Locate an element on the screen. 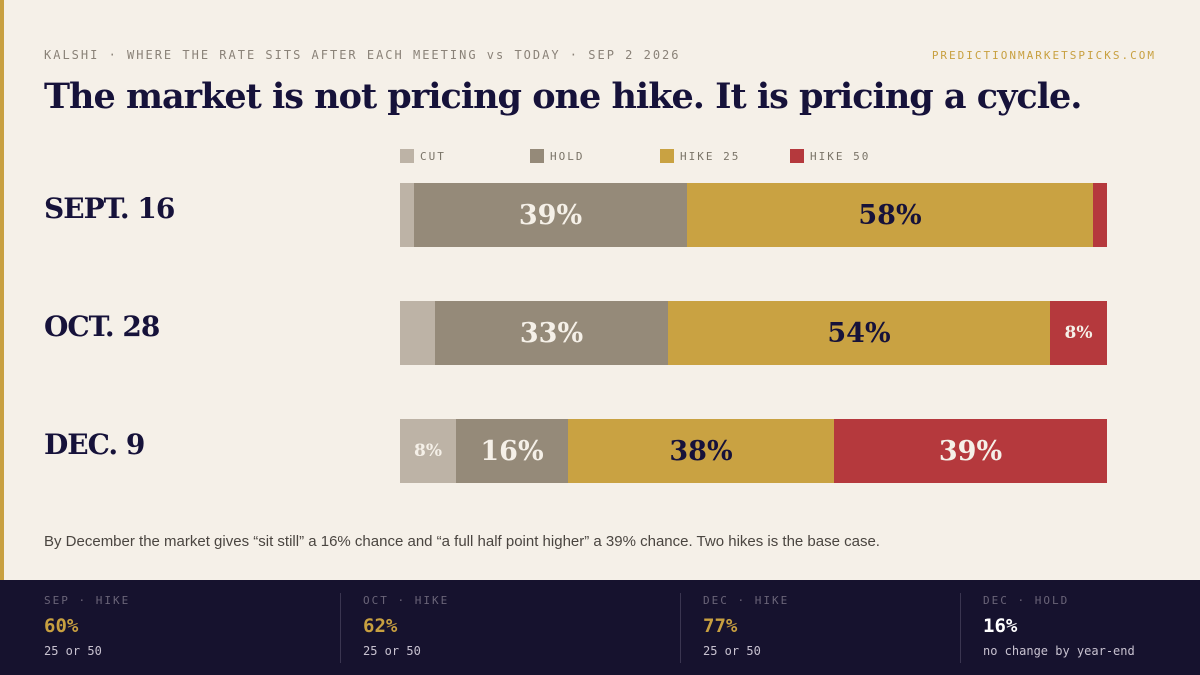  legend-swatch-hike50 is located at coordinates (797, 156).